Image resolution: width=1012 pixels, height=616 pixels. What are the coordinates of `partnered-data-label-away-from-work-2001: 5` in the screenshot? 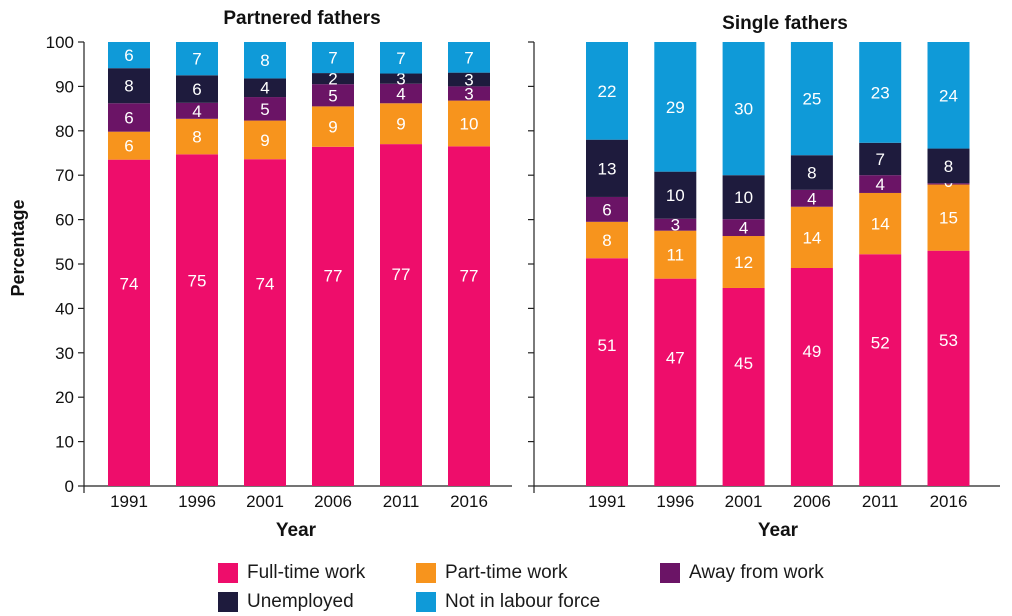 It's located at (264, 109).